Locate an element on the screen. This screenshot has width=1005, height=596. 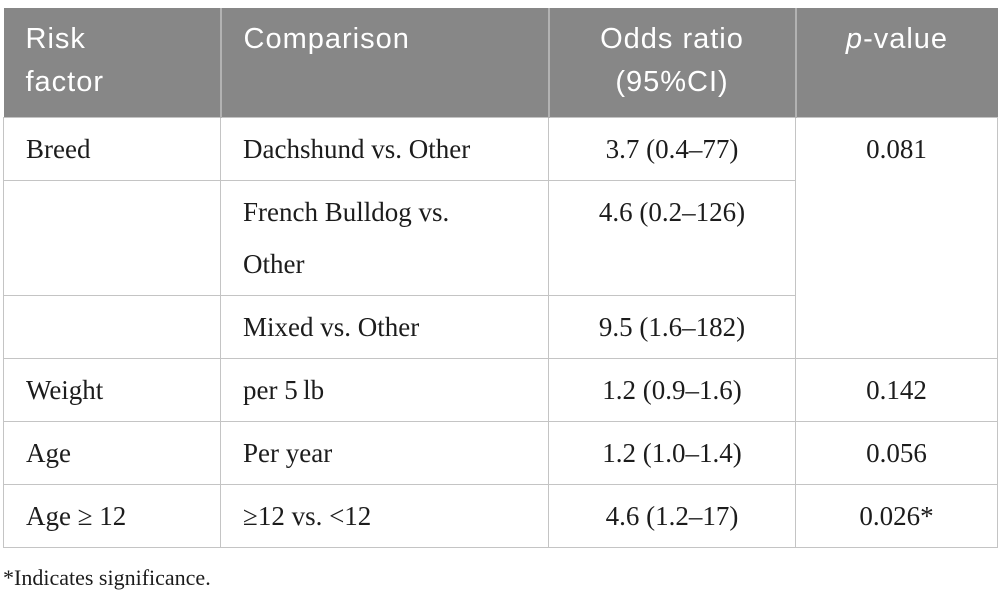
column-header-comparison: Comparison is located at coordinates (384, 62).